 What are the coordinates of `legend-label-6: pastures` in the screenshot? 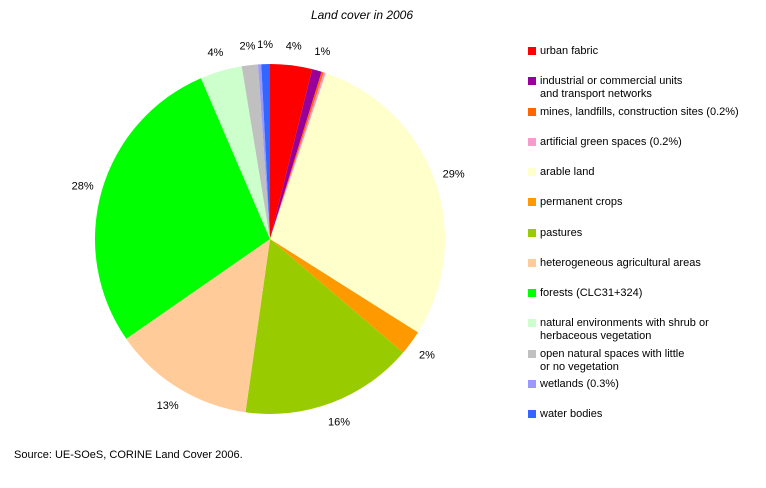 It's located at (561, 232).